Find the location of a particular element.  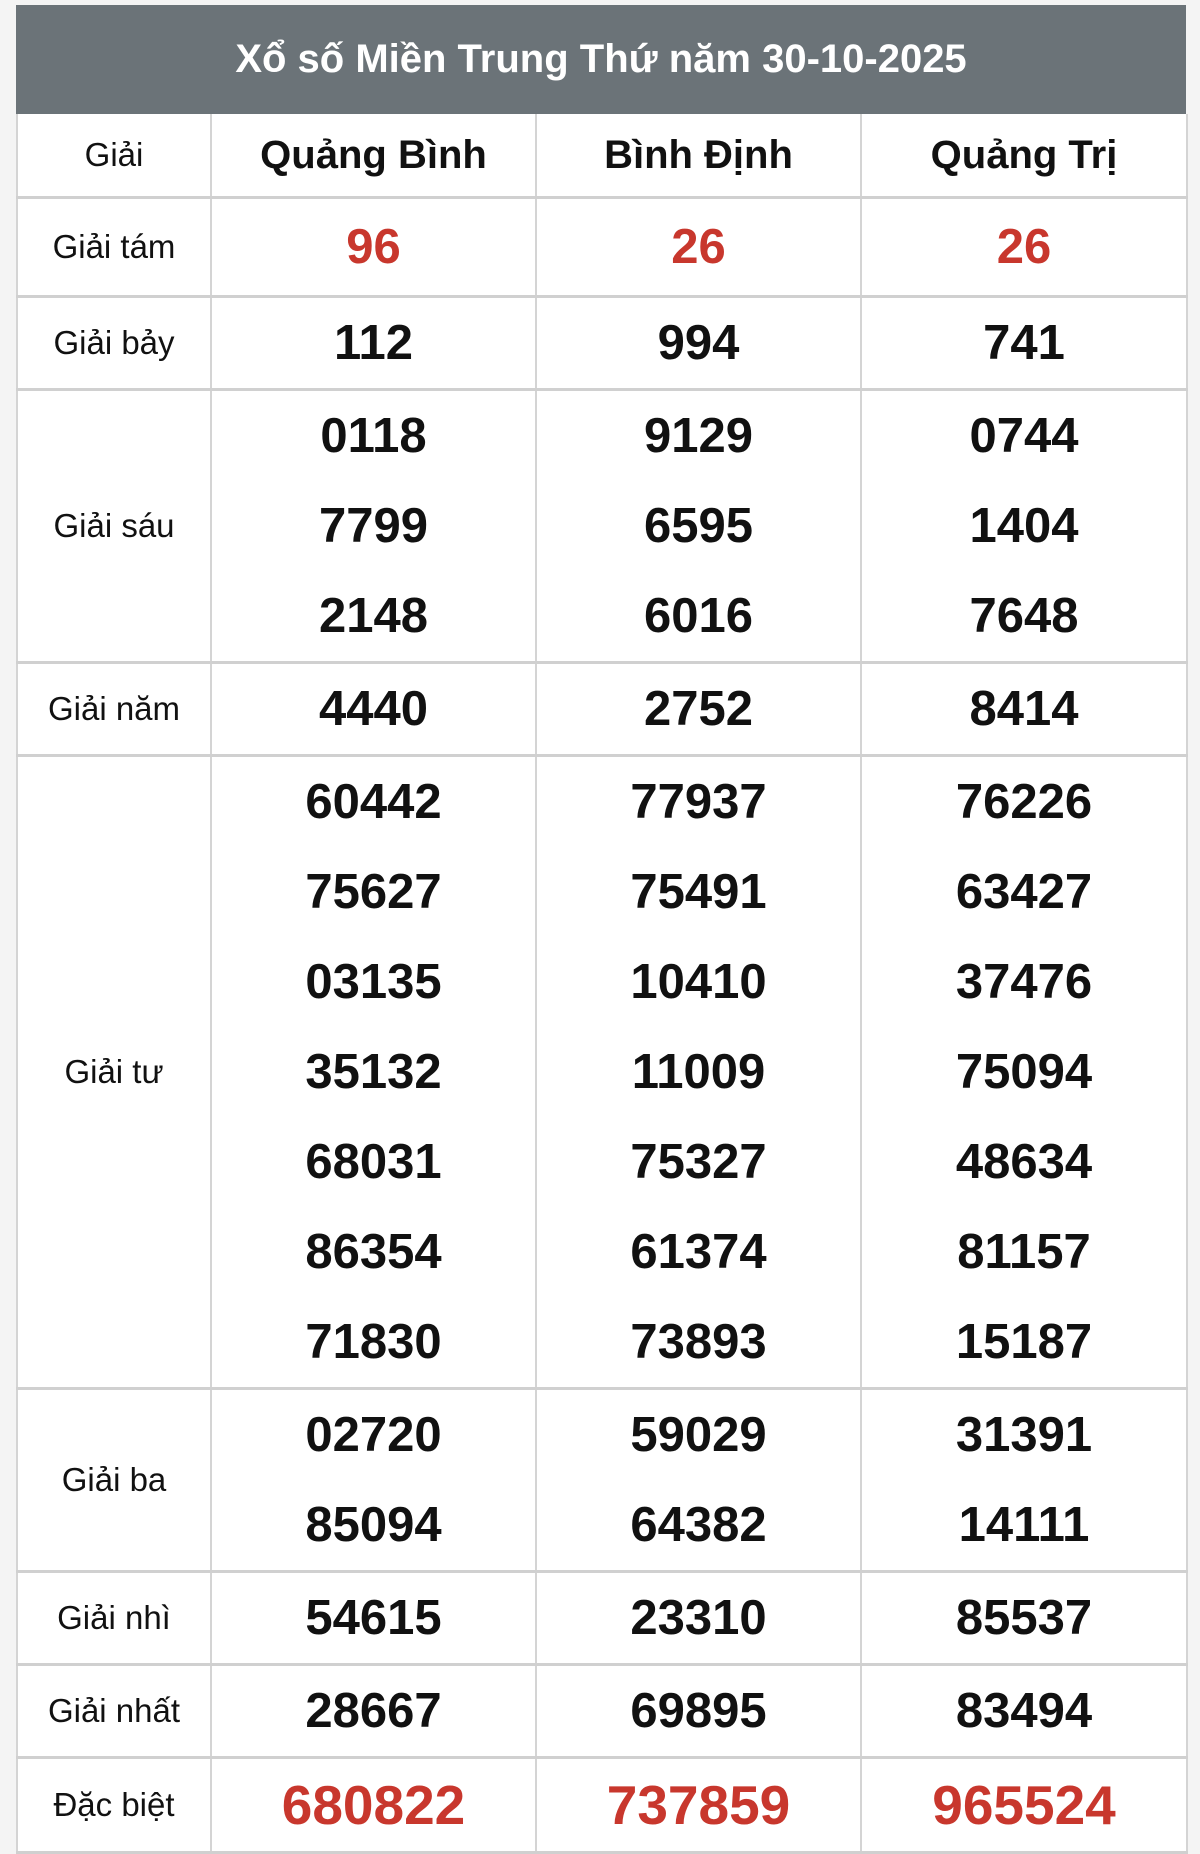

result-cell: 23310 is located at coordinates (698, 1618).